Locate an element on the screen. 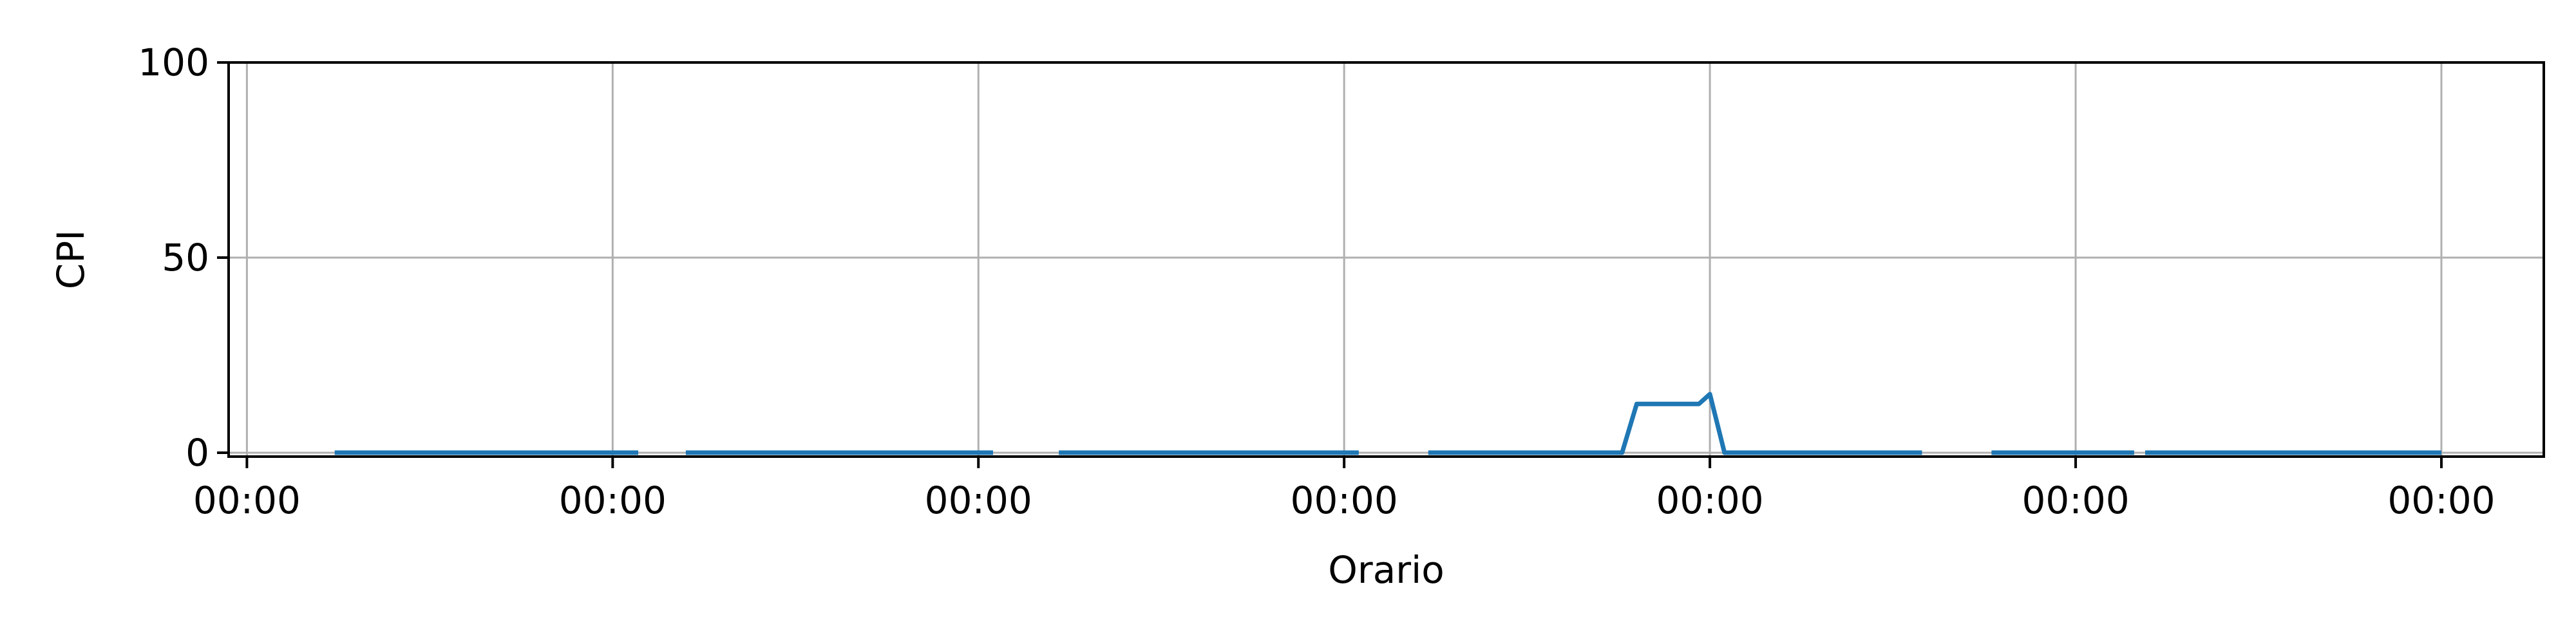 This screenshot has width=2576, height=644. y-tick-label: 0 is located at coordinates (197, 453).